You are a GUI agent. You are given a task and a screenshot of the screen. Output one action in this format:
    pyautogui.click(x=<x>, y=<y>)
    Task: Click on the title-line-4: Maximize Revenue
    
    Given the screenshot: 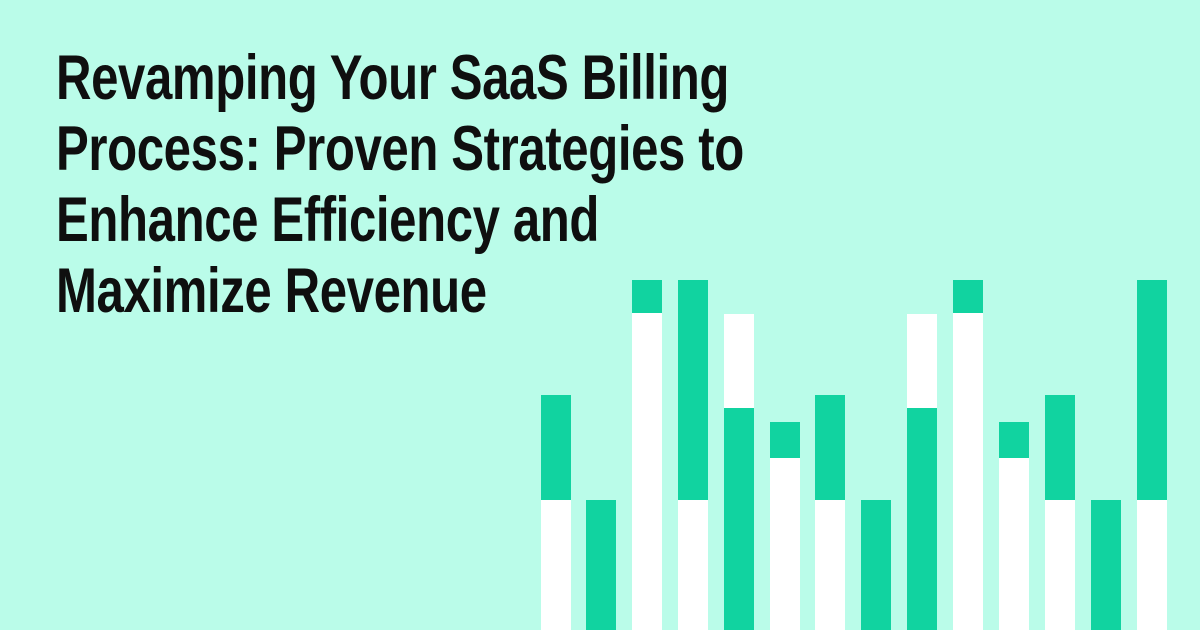 What is the action you would take?
    pyautogui.click(x=271, y=291)
    